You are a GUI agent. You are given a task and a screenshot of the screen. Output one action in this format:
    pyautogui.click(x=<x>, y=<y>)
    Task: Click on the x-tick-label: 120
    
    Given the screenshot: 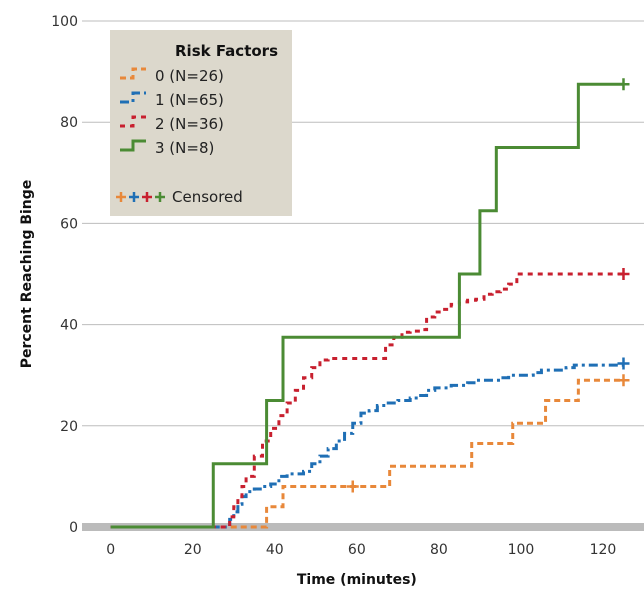 What is the action you would take?
    pyautogui.click(x=603, y=550)
    